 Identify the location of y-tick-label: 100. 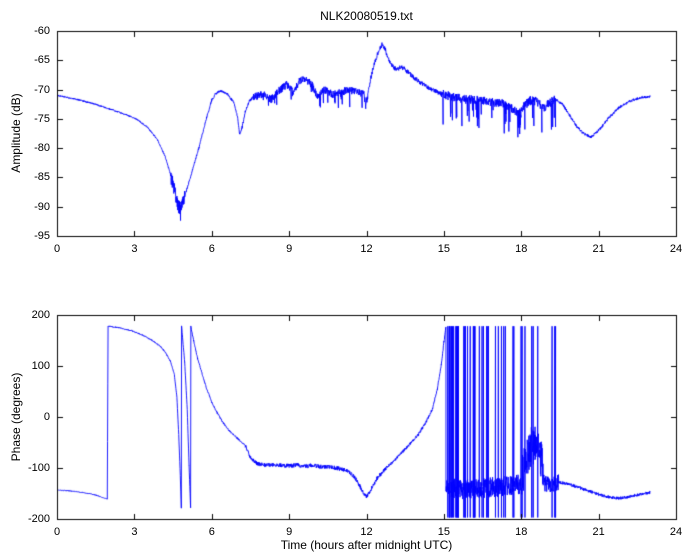
(40, 366).